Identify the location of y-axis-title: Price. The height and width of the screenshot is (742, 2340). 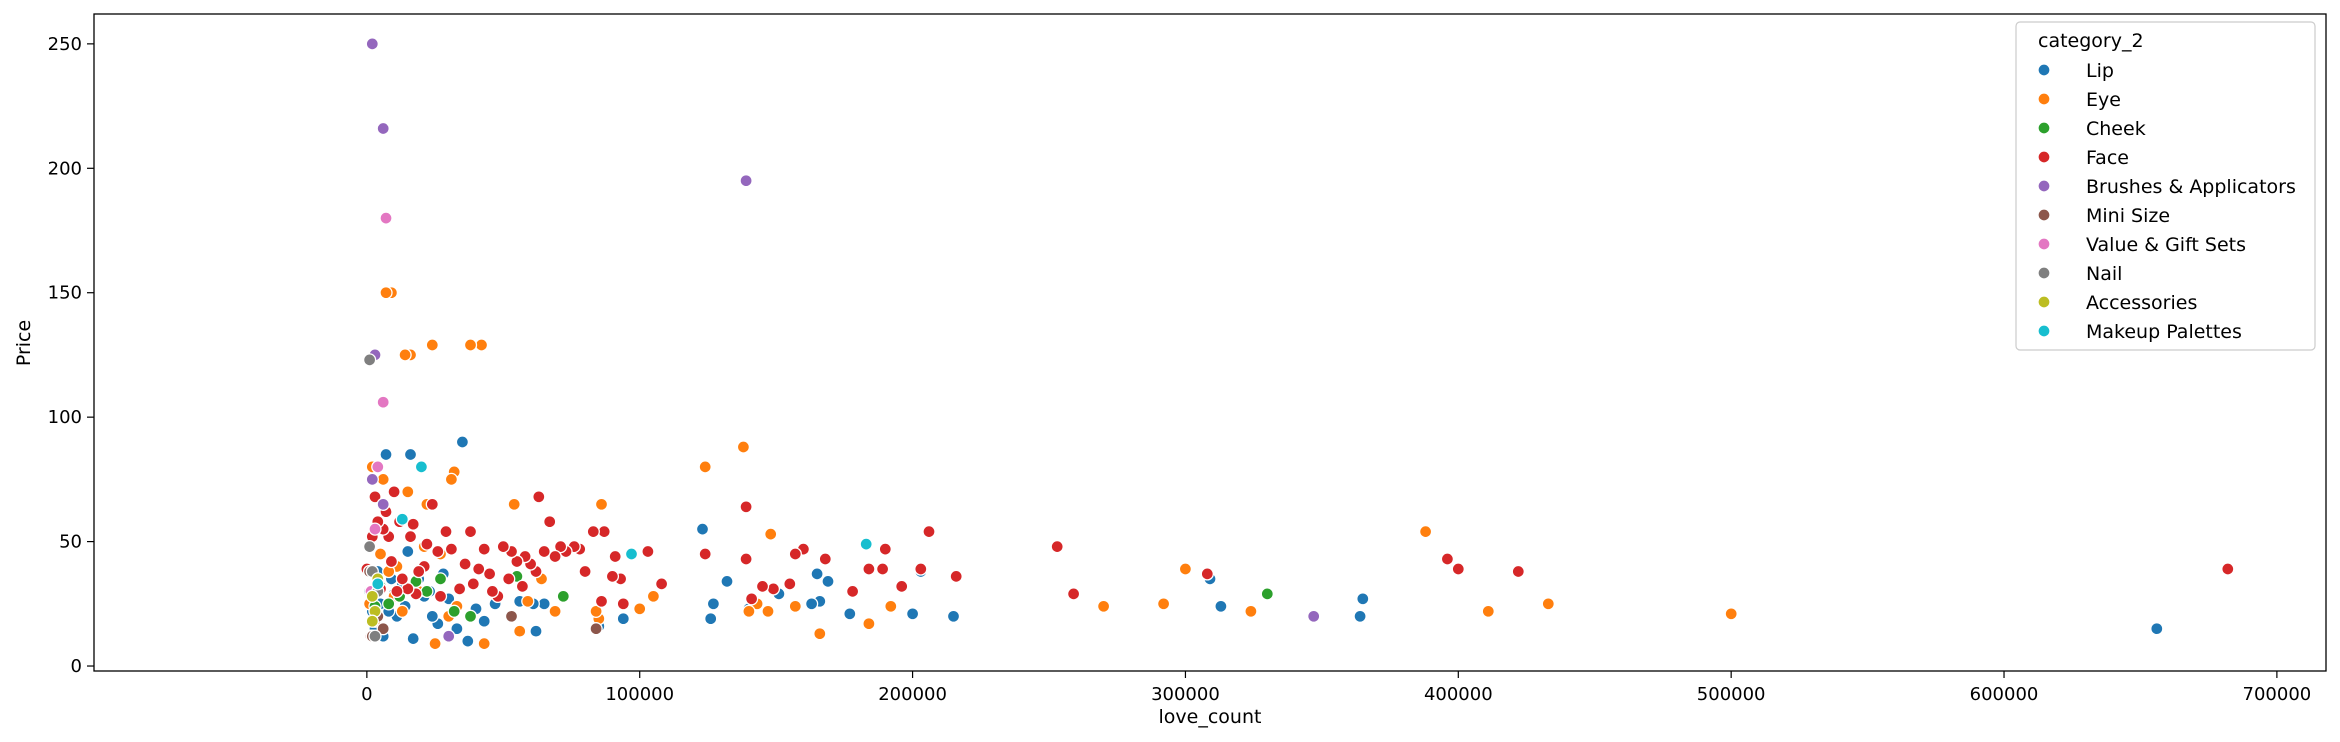
(24, 343).